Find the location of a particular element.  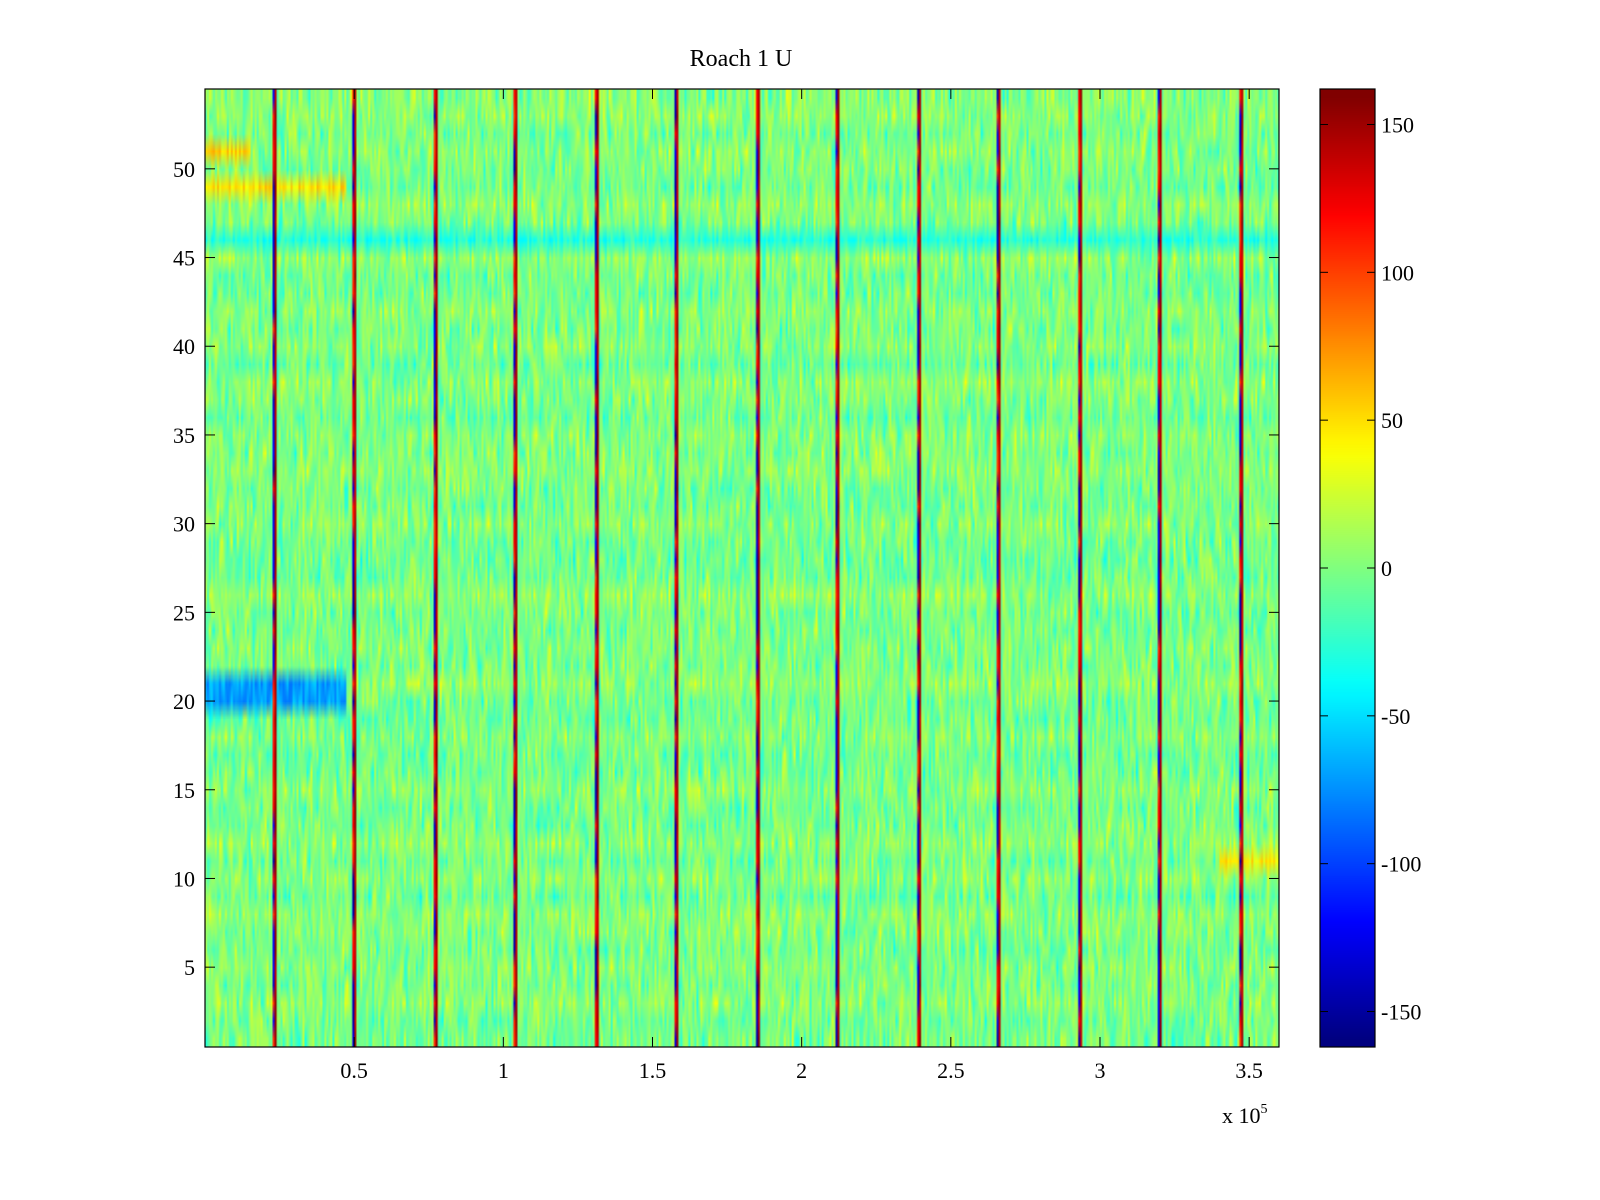

y-tick-label: 25 is located at coordinates (184, 612).